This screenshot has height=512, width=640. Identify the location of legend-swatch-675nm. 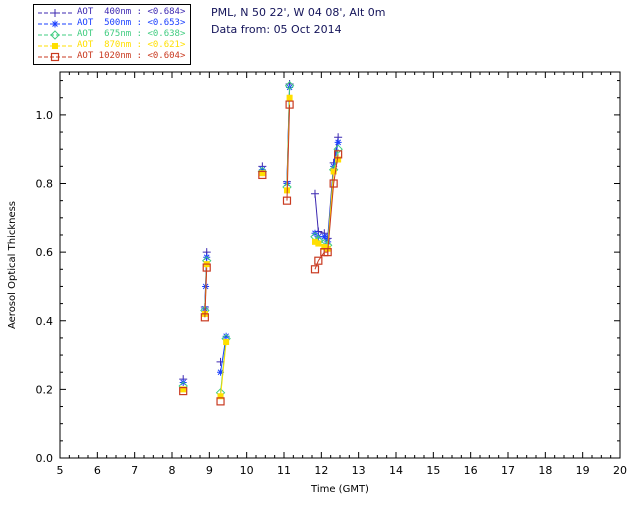
(55, 34).